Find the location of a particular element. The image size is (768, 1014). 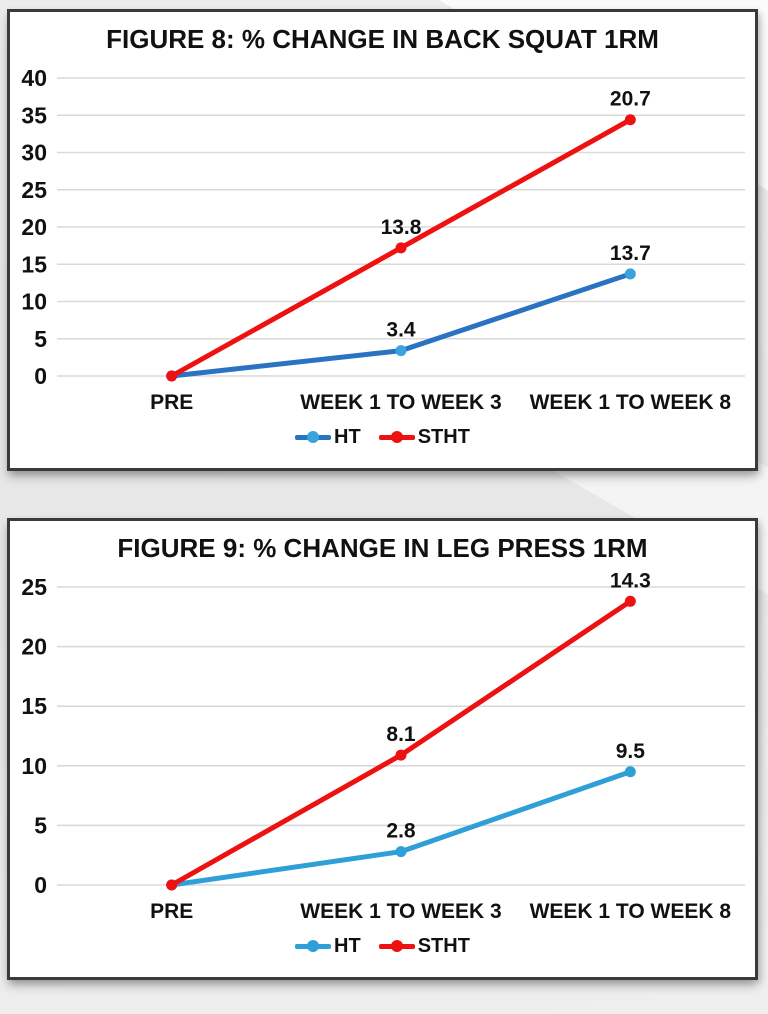

svg-text: 13.7 is located at coordinates (630, 253).